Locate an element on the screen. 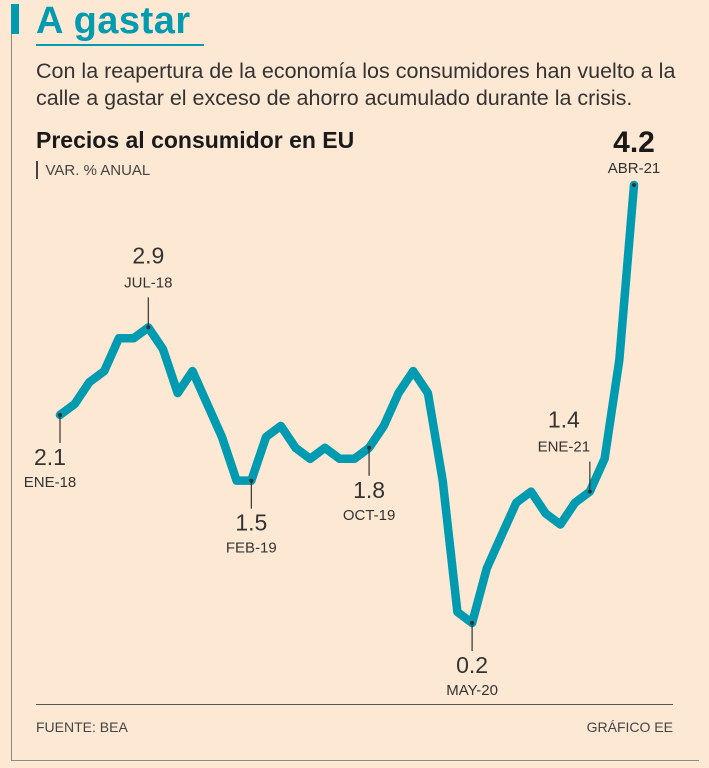 The width and height of the screenshot is (709, 768). annotation-value-highlight: 4.2 is located at coordinates (634, 142).